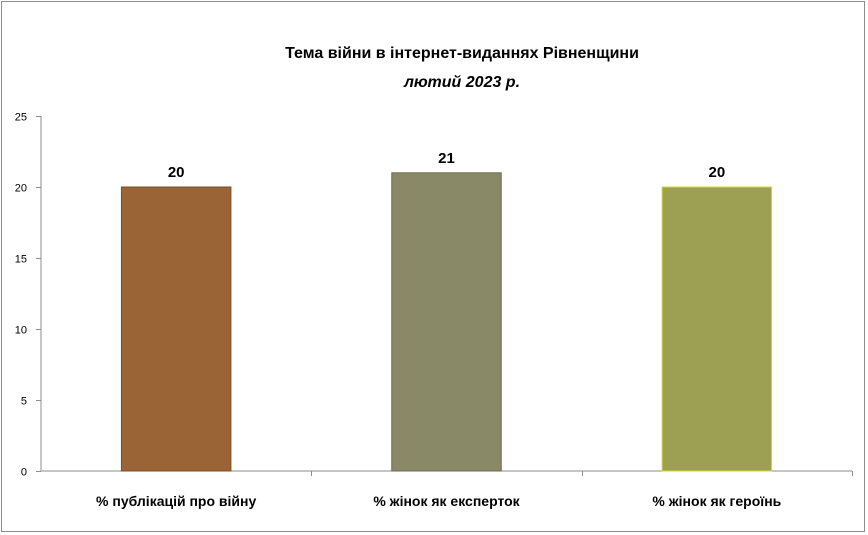 Image resolution: width=868 pixels, height=535 pixels. Describe the element at coordinates (716, 501) in the screenshot. I see `x-tick-label: % жінок як героїнь` at that location.